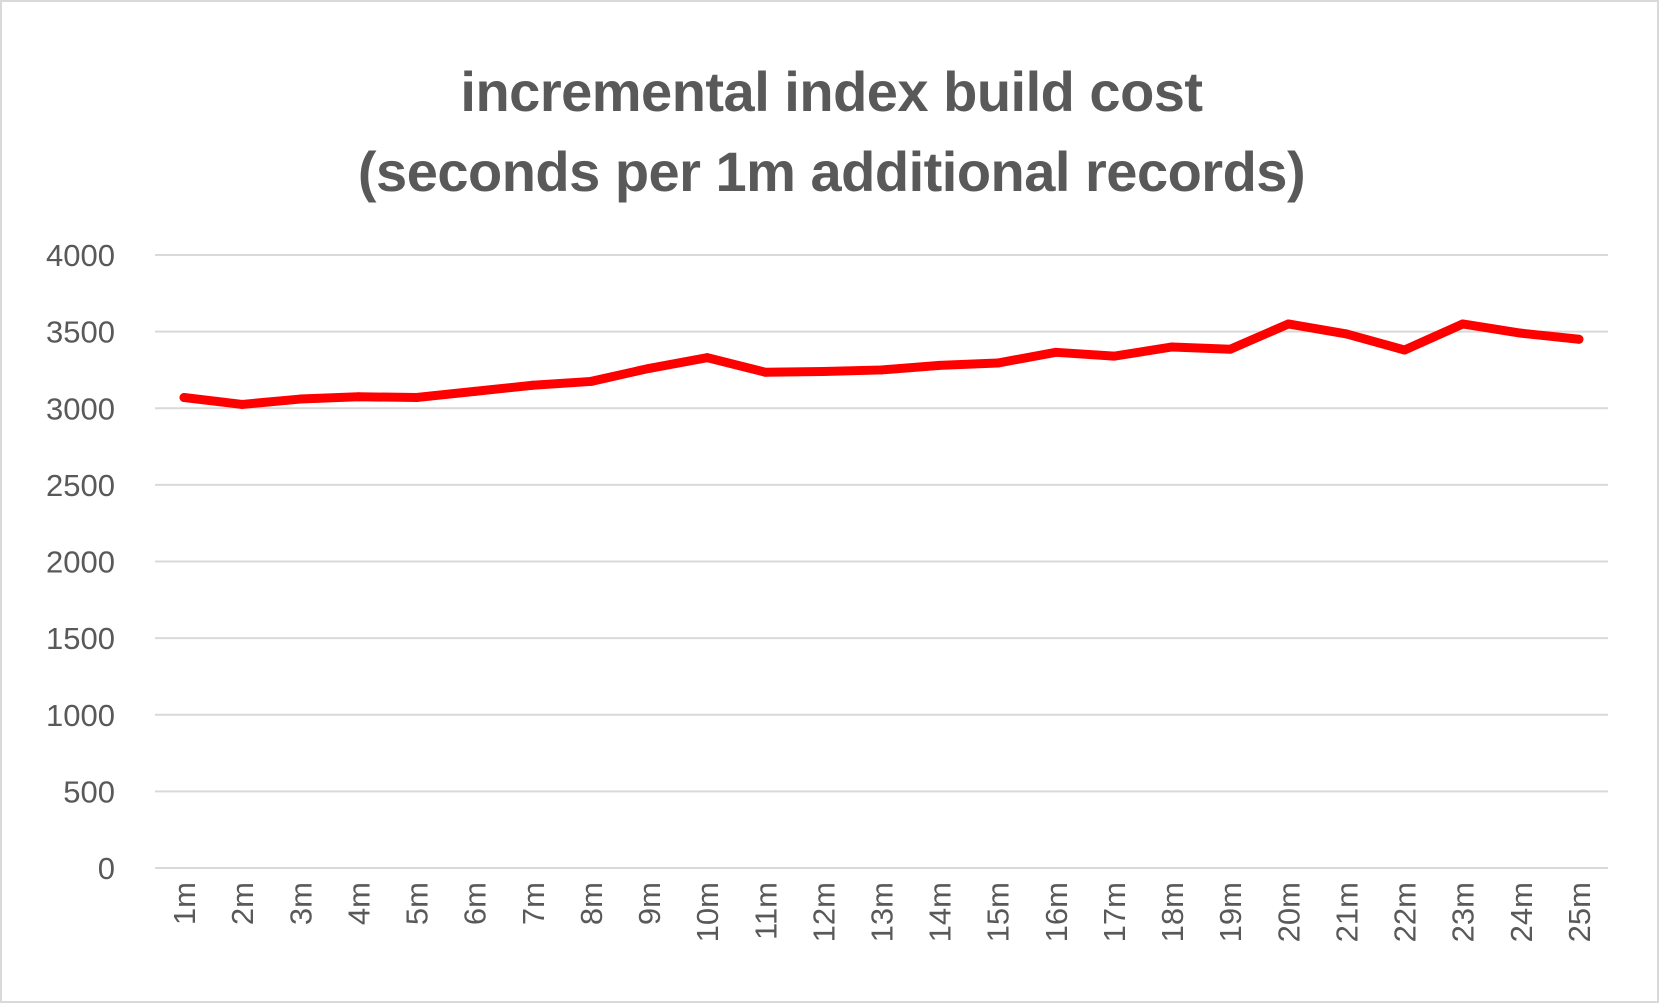 The width and height of the screenshot is (1659, 1005). Describe the element at coordinates (1521, 912) in the screenshot. I see `x-tick-label: 24m` at that location.